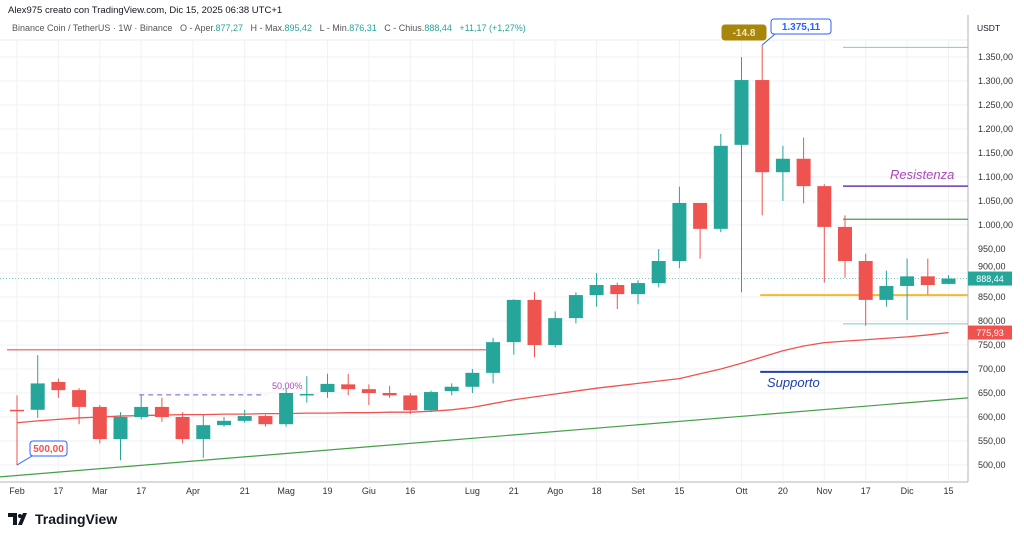  Describe the element at coordinates (679, 491) in the screenshot. I see `x-tick-label: 15` at that location.